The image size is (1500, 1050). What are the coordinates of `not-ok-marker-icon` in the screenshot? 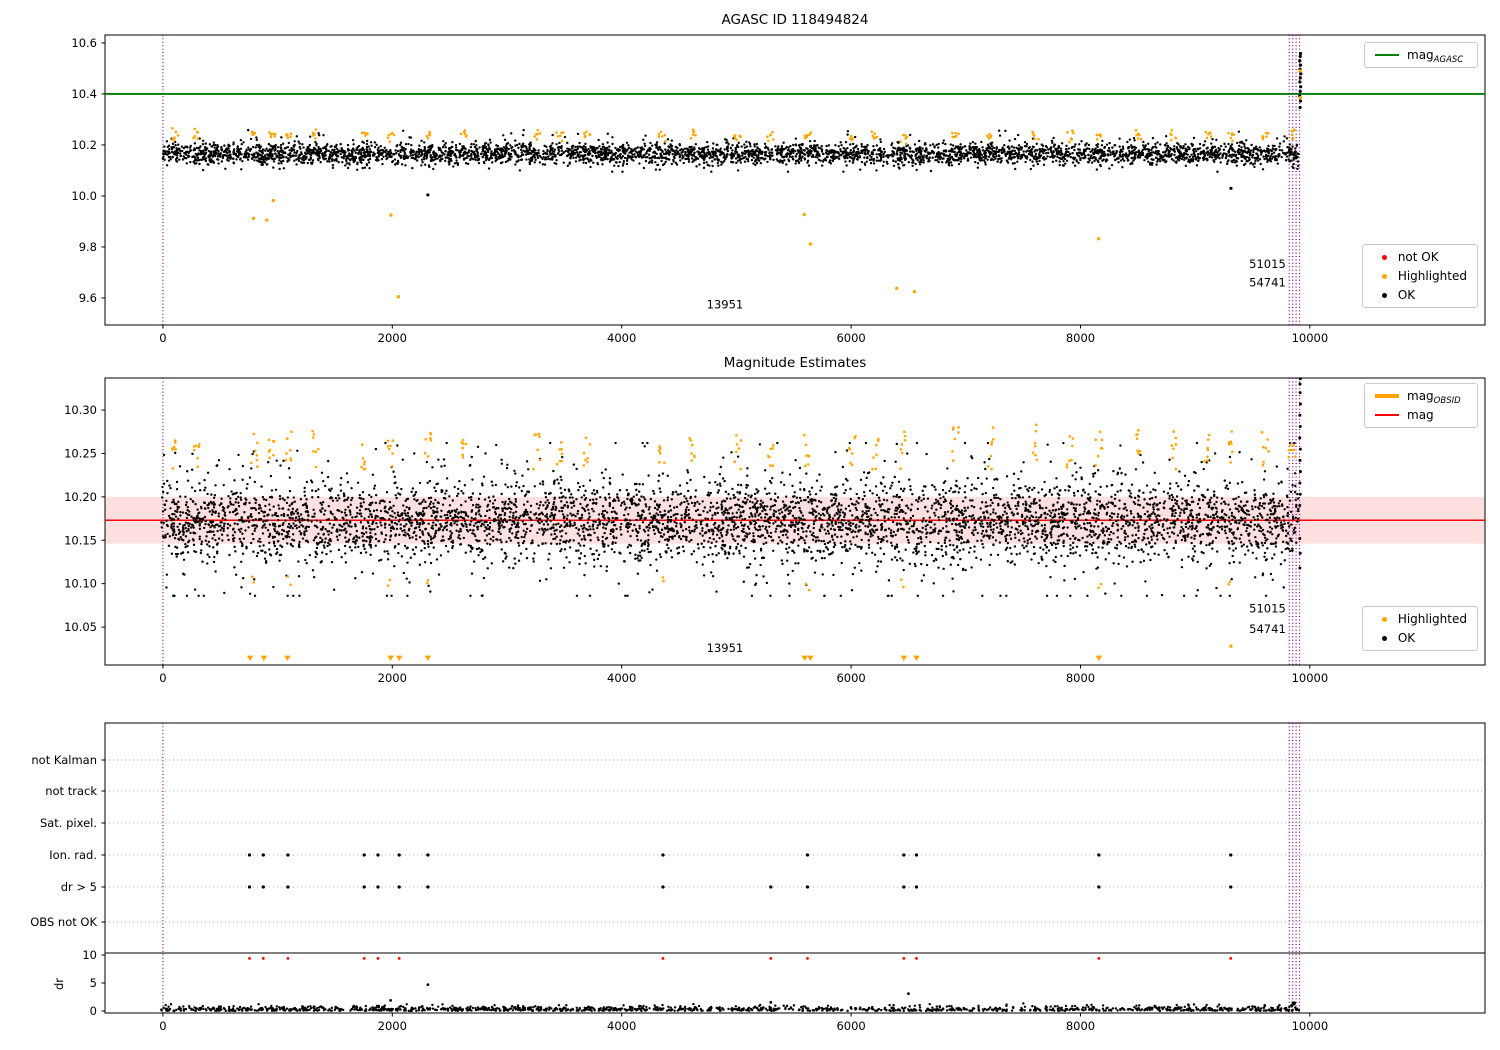 It's located at (1384, 257).